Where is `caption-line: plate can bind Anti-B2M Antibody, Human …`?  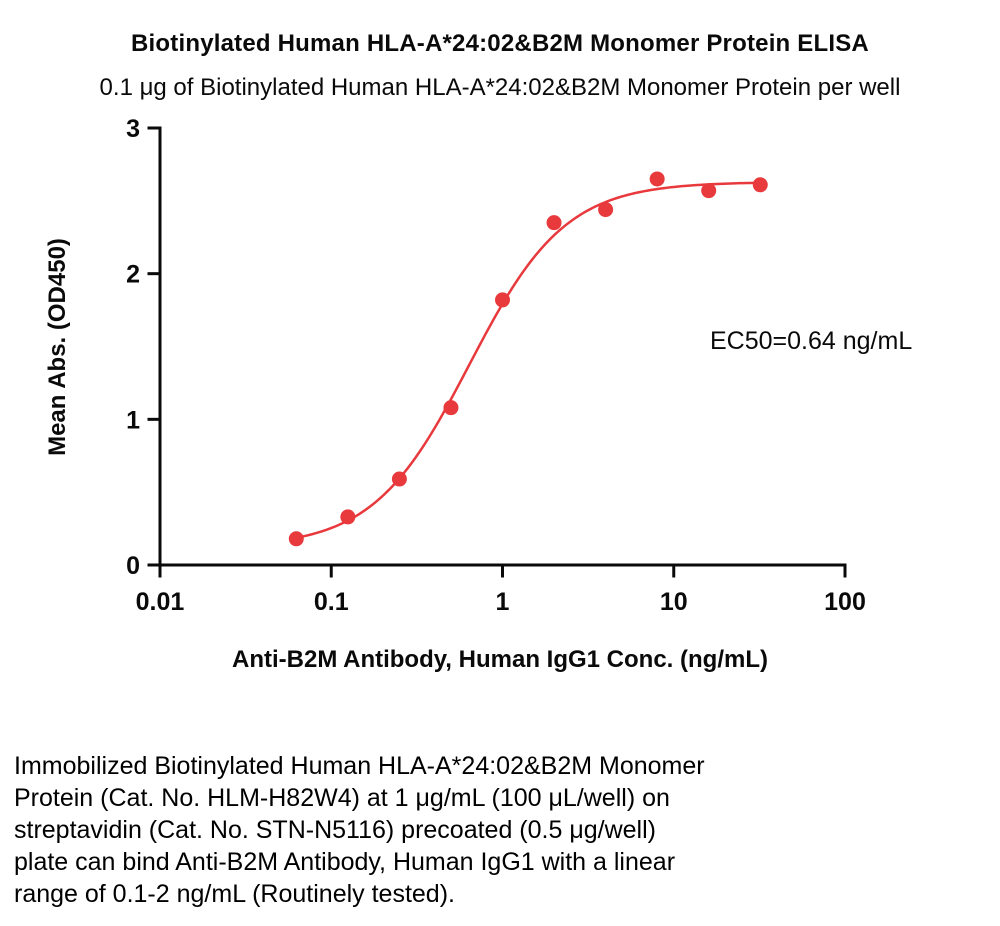 caption-line: plate can bind Anti-B2M Antibody, Human … is located at coordinates (345, 862).